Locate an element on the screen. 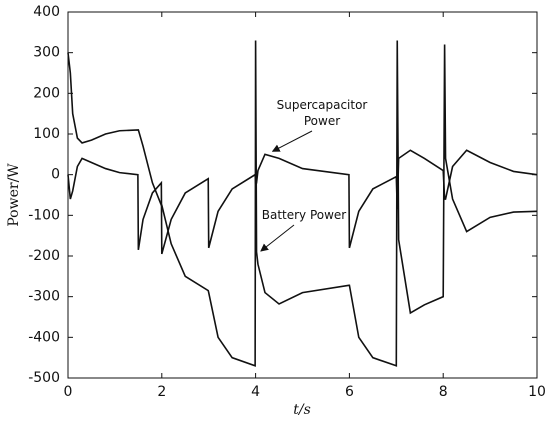 This screenshot has height=435, width=550. y-tick-label: 200 is located at coordinates (46, 93).